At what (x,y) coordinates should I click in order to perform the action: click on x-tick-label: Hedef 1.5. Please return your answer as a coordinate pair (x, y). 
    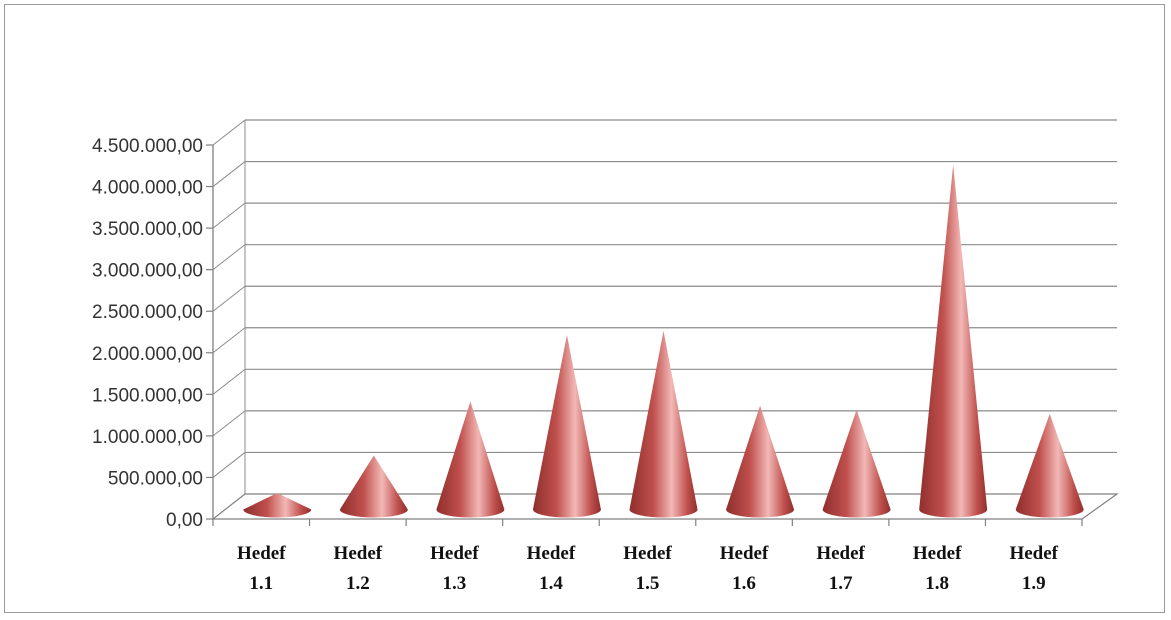
    Looking at the image, I should click on (647, 568).